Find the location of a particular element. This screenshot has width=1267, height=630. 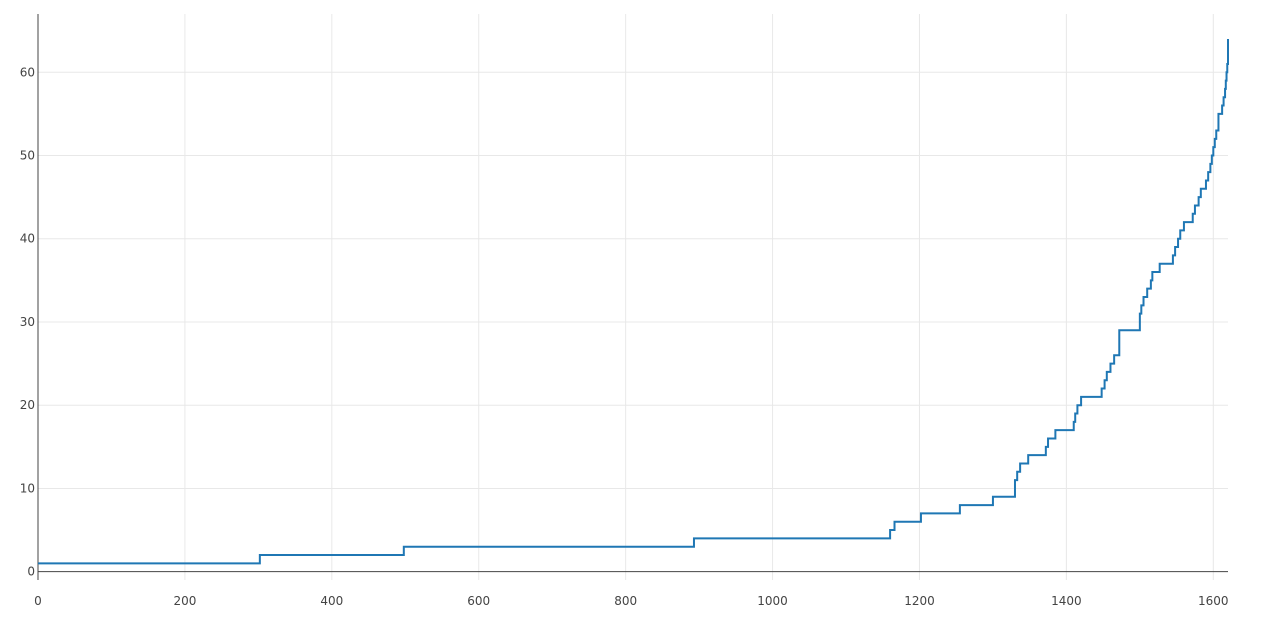

y-tick-label: 50 is located at coordinates (27, 156).